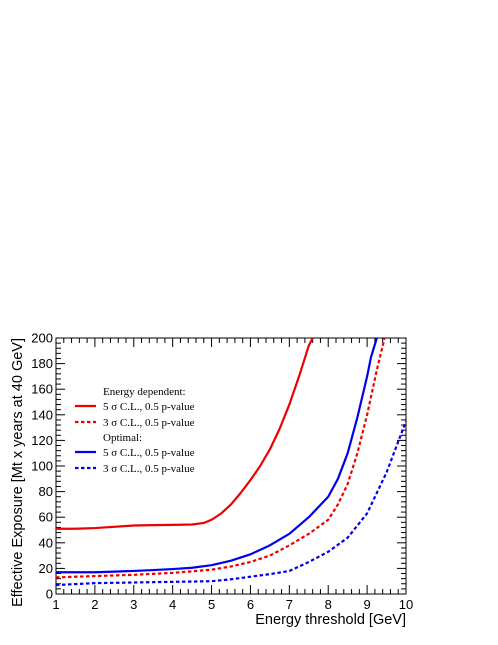 The image size is (498, 645). I want to click on legend-heading: Energy dependent:, so click(144, 392).